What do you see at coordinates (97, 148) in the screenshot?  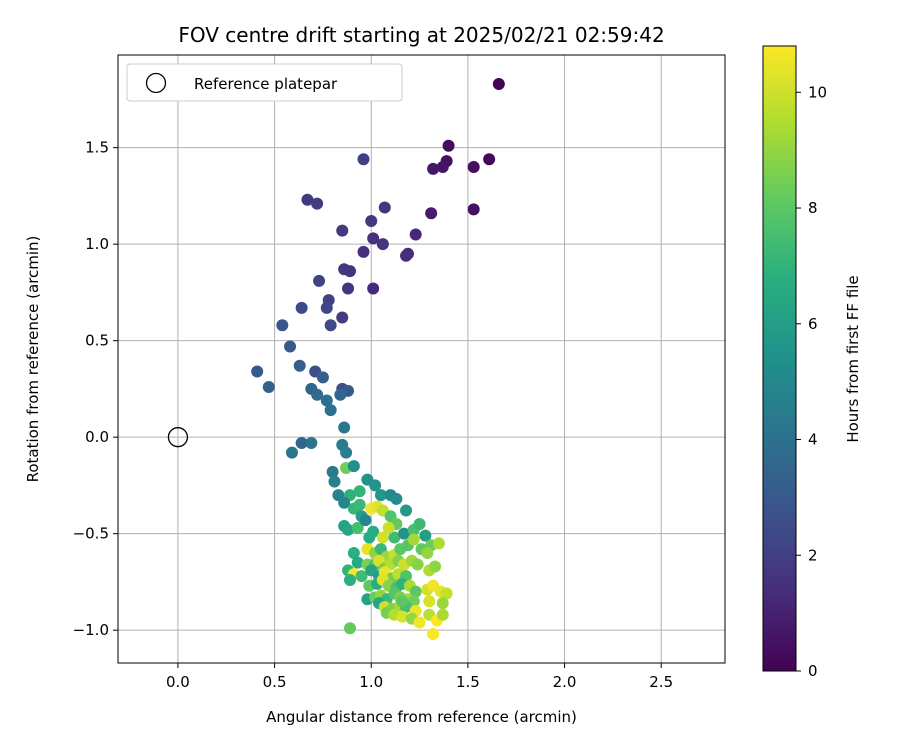 I see `y-tick-label: 1.5` at bounding box center [97, 148].